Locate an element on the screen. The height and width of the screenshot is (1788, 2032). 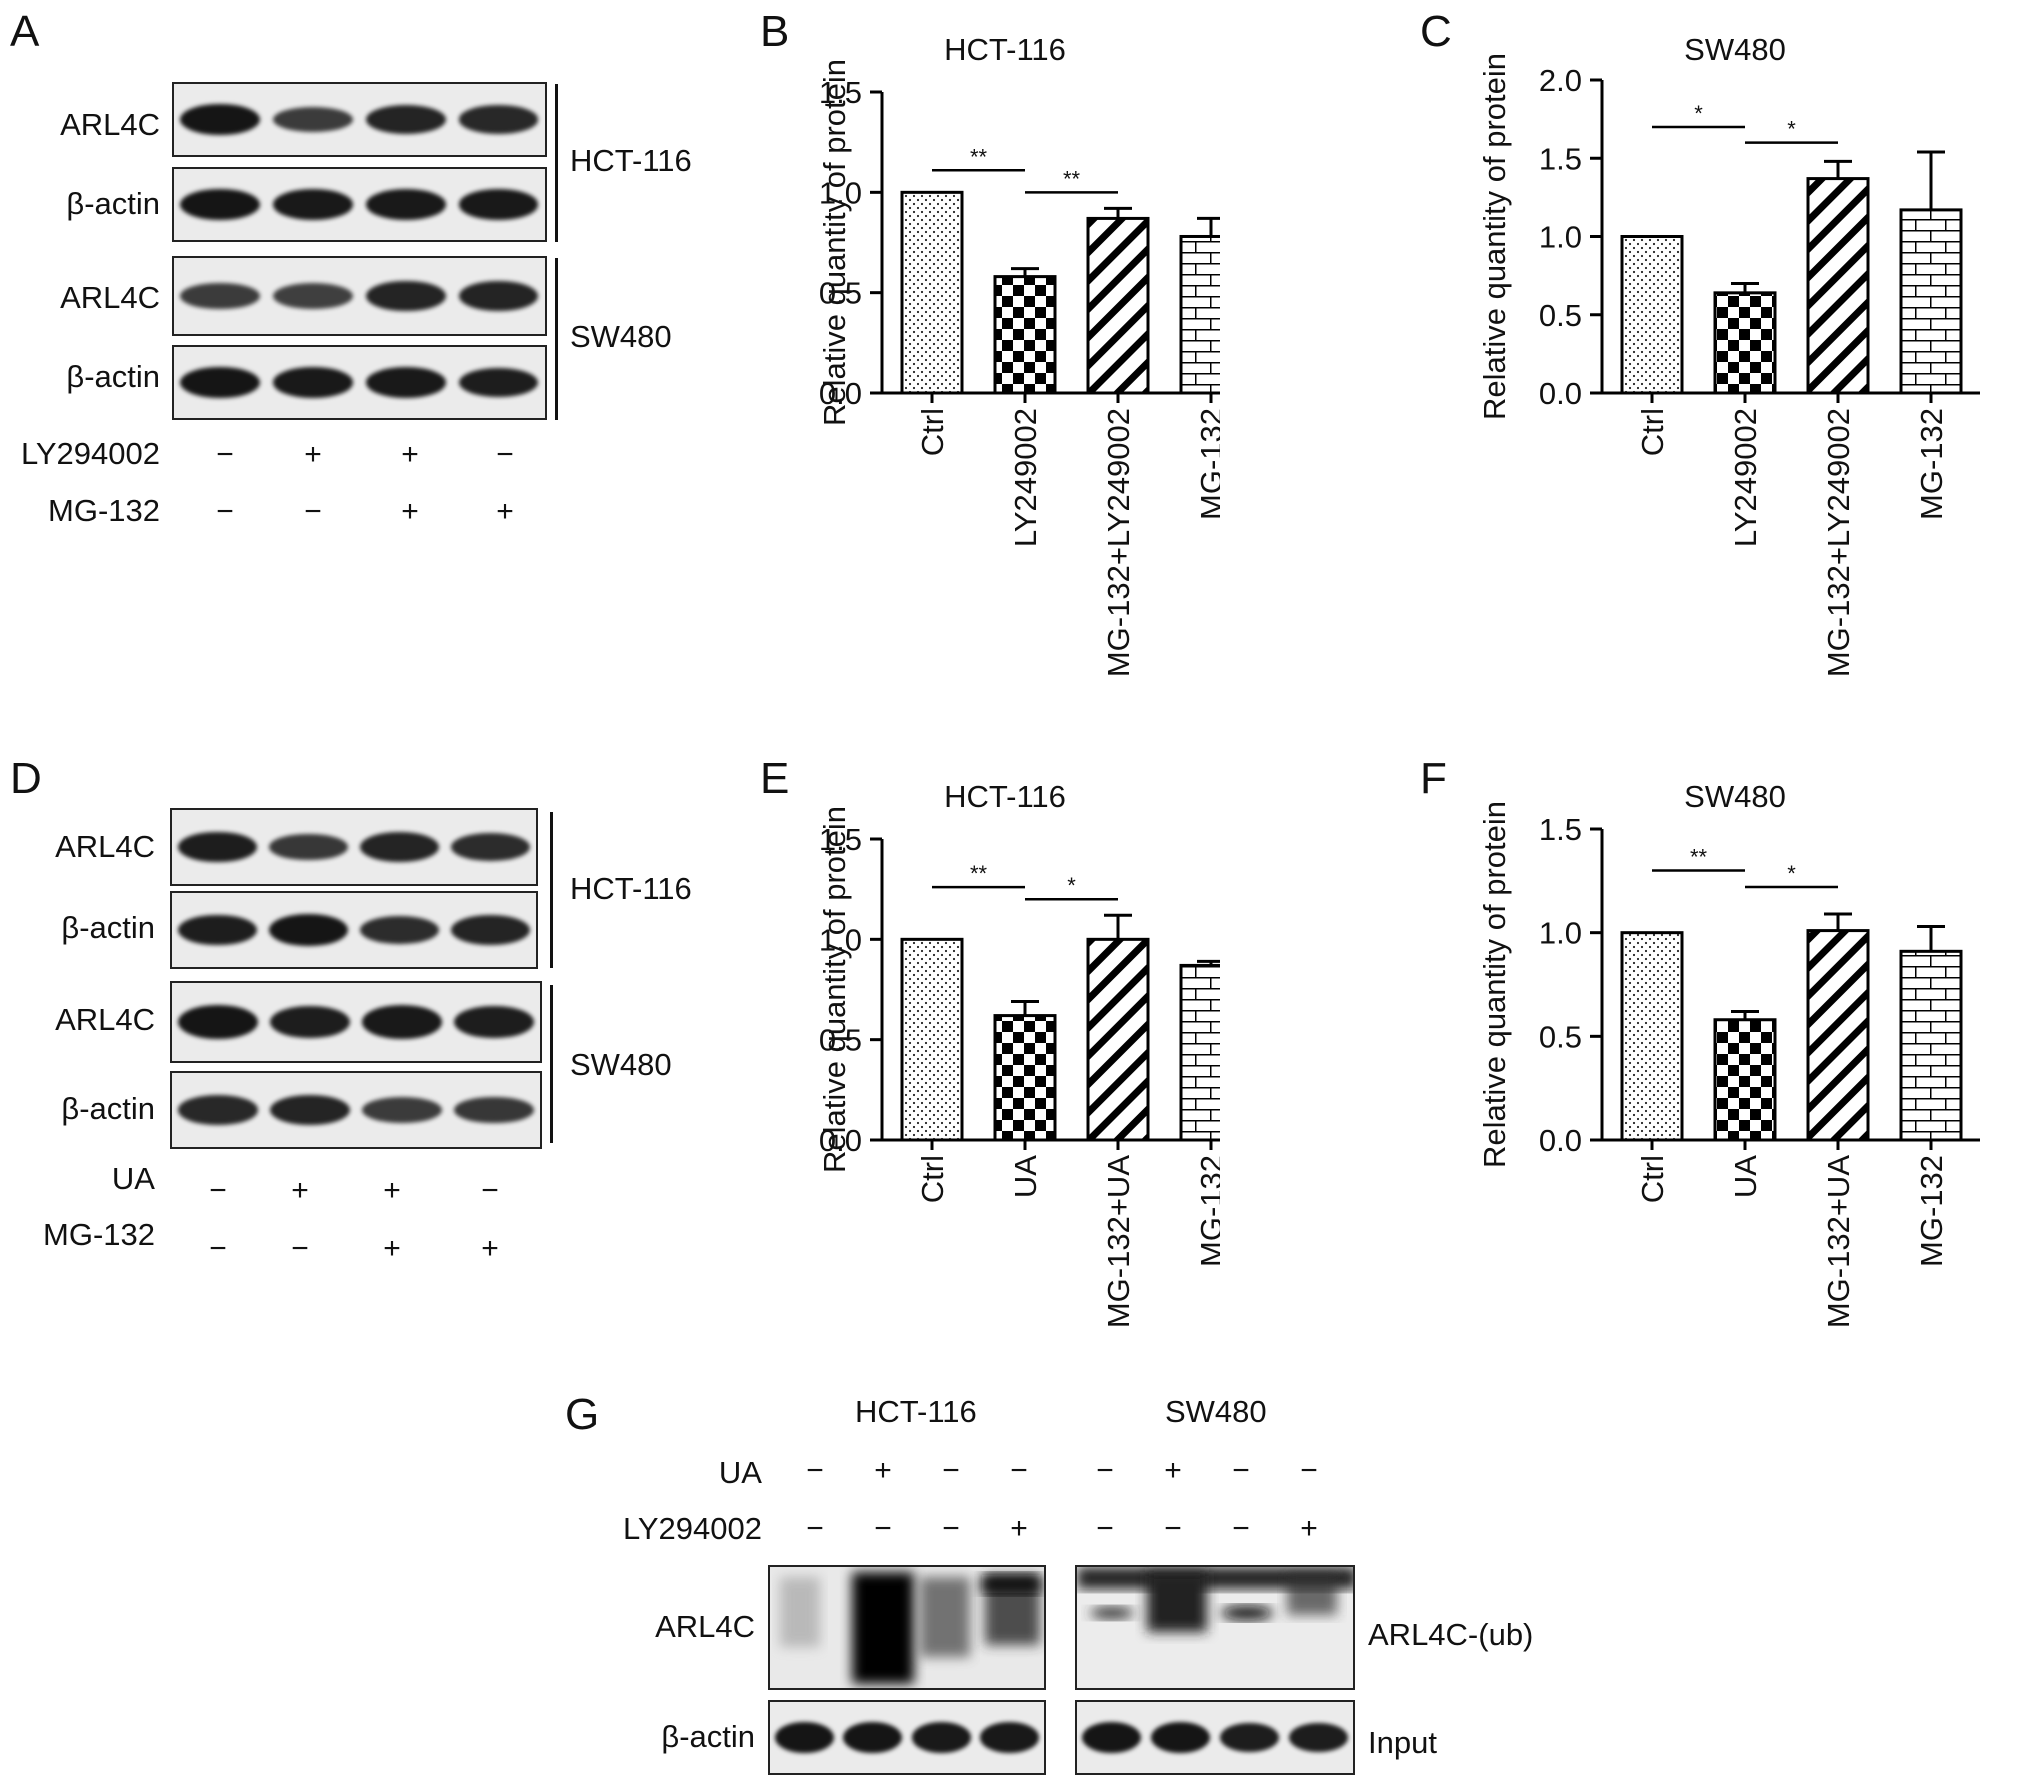
panel-letter: D is located at coordinates (26, 778).